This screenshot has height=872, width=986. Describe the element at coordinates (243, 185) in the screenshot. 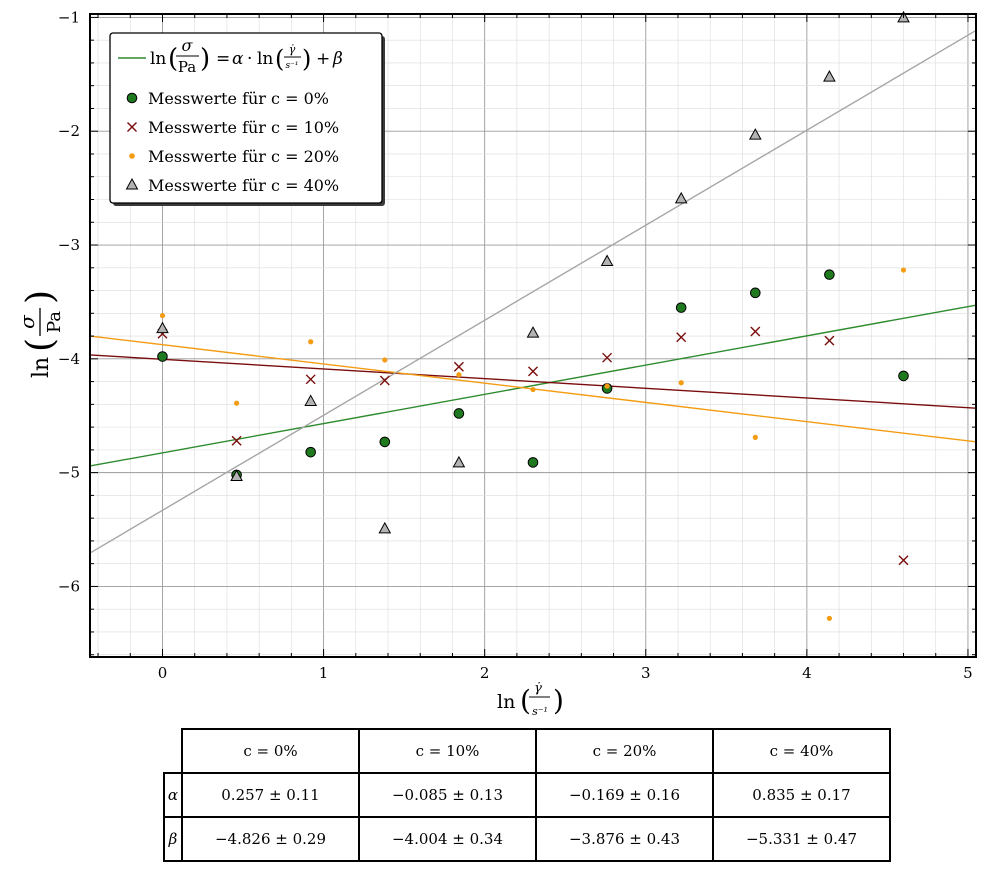

I see `legend-label: Messwerte für c = 40%` at that location.